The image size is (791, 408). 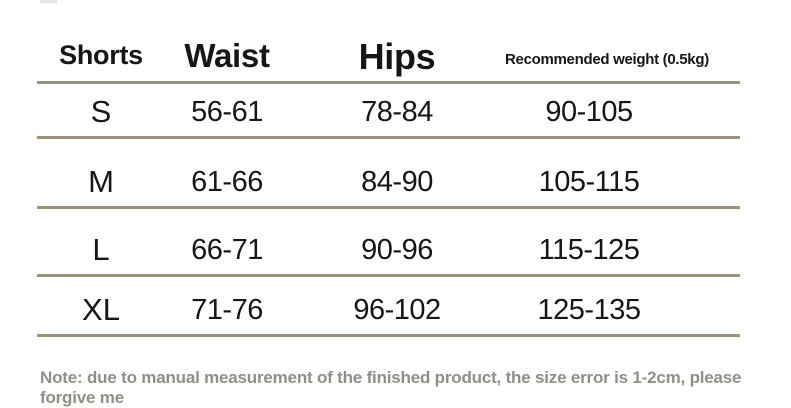 What do you see at coordinates (101, 54) in the screenshot?
I see `column-header-shorts: Shorts` at bounding box center [101, 54].